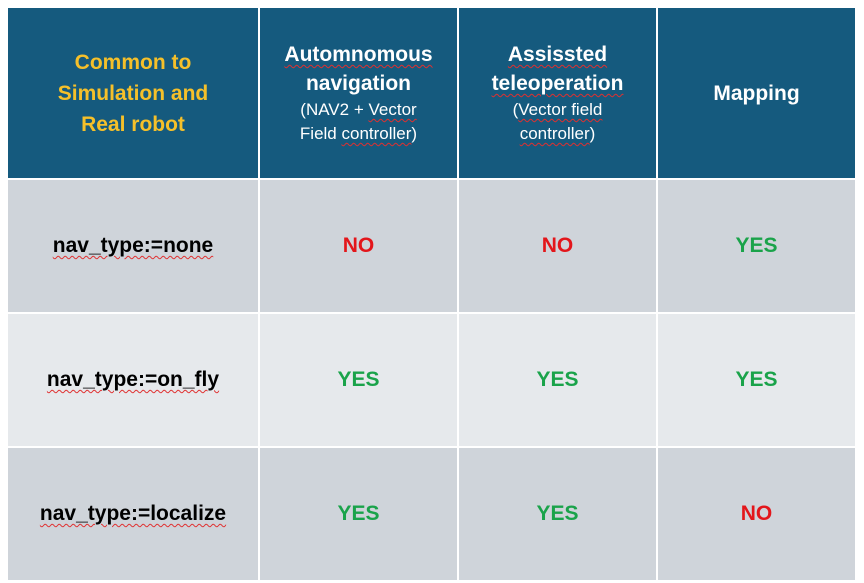  I want to click on row-label-text: nav_type:=localize, so click(133, 513).